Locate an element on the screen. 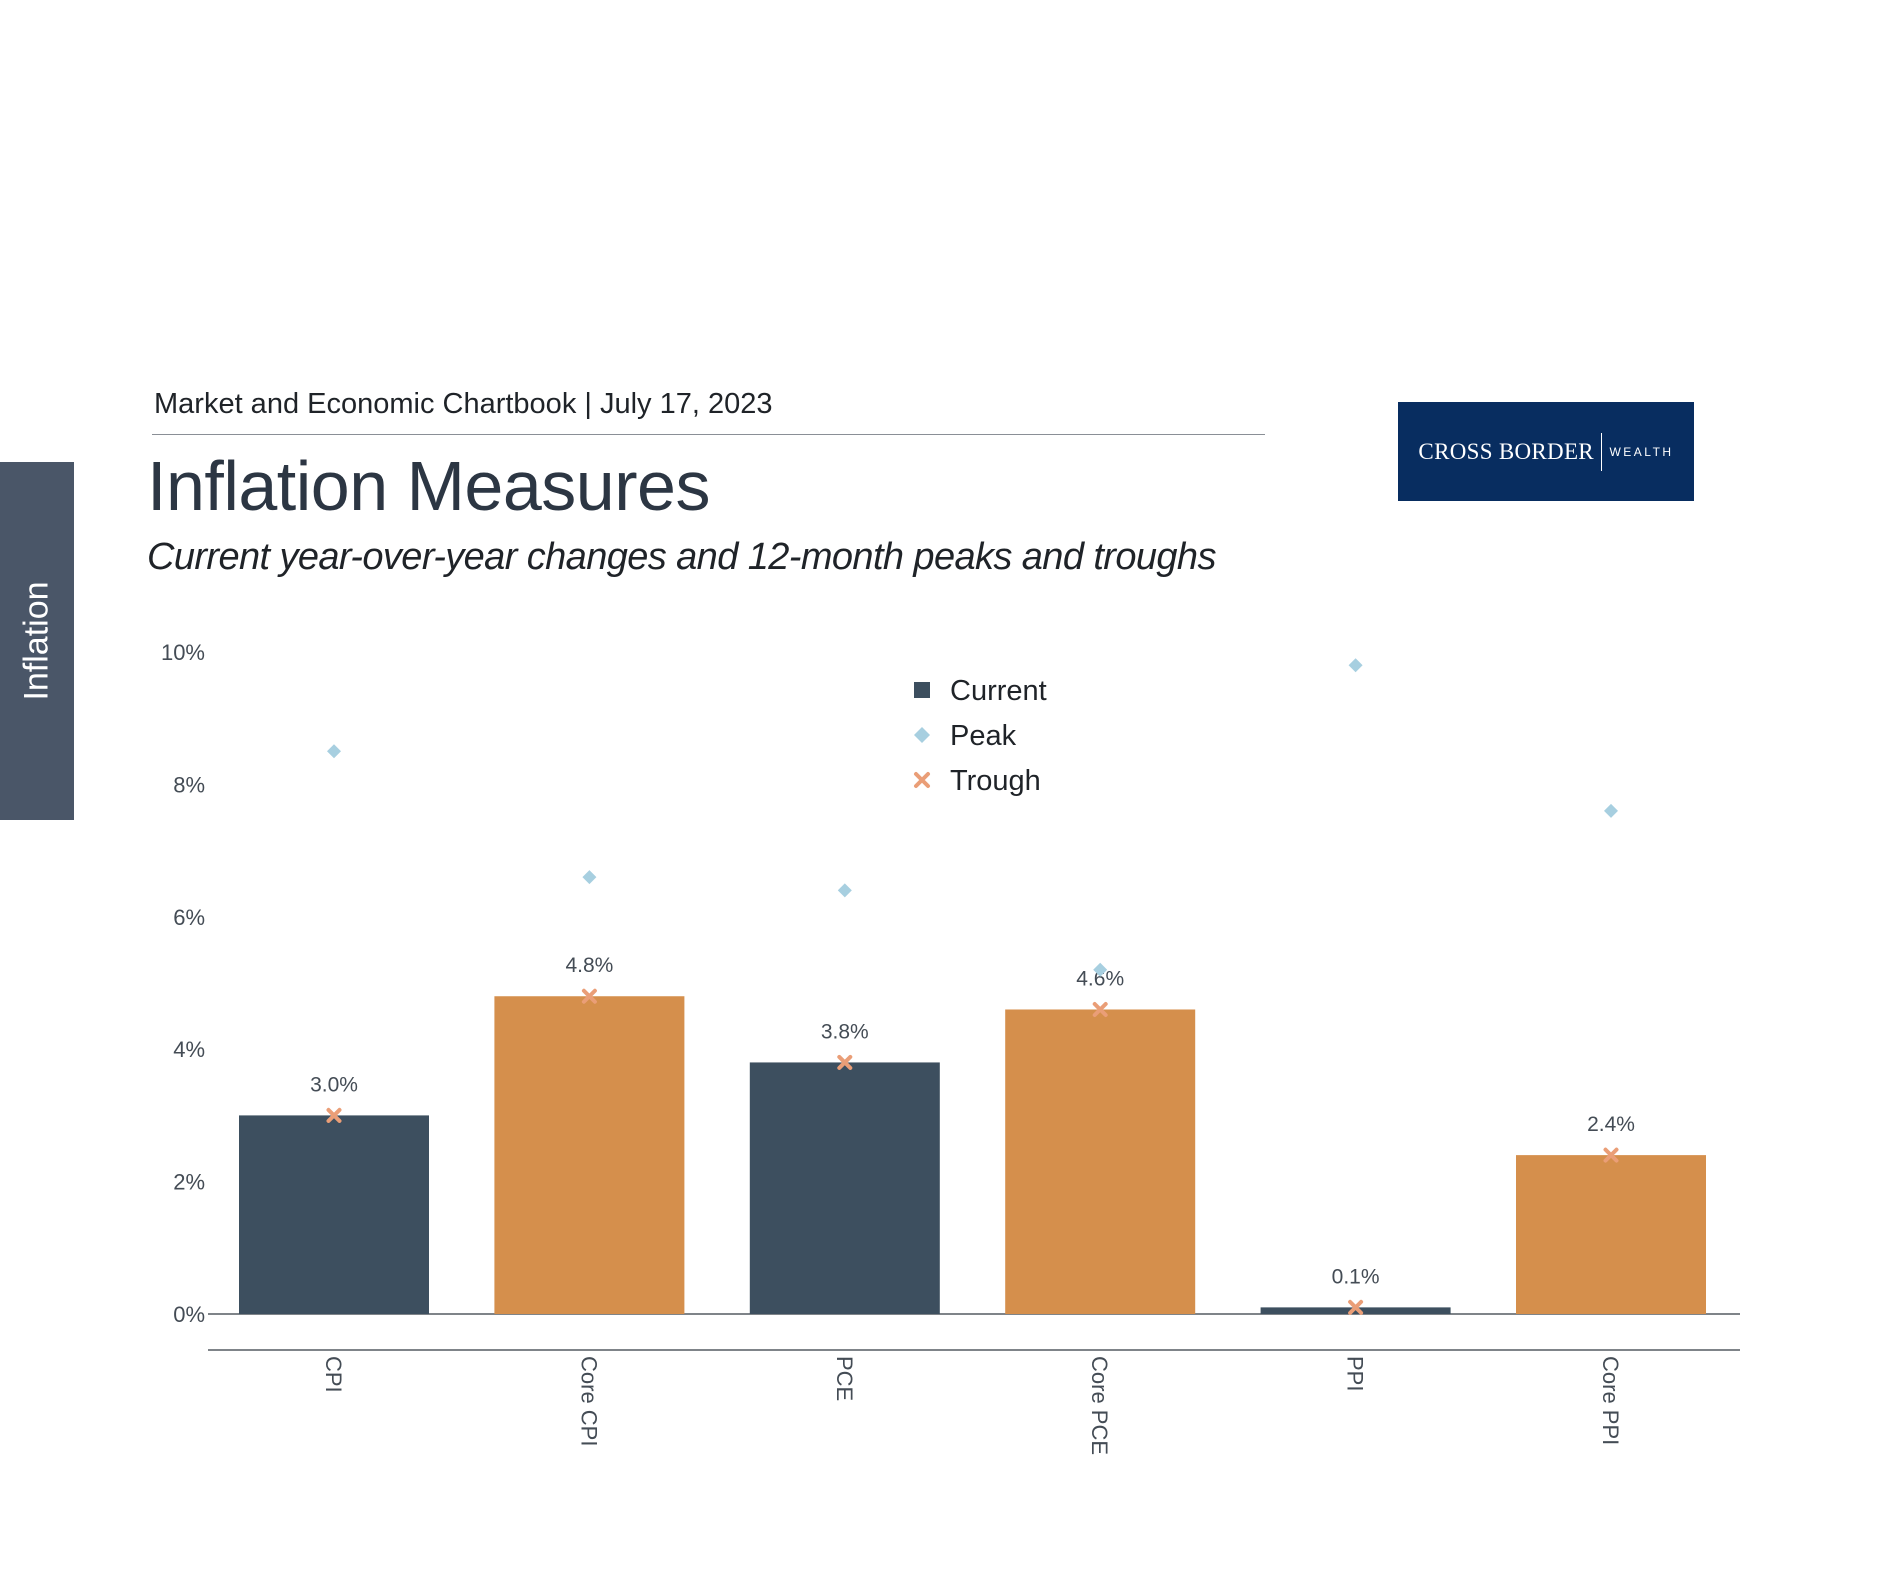 This screenshot has height=1576, width=1880. x-category-label: Core PCE is located at coordinates (1099, 1405).